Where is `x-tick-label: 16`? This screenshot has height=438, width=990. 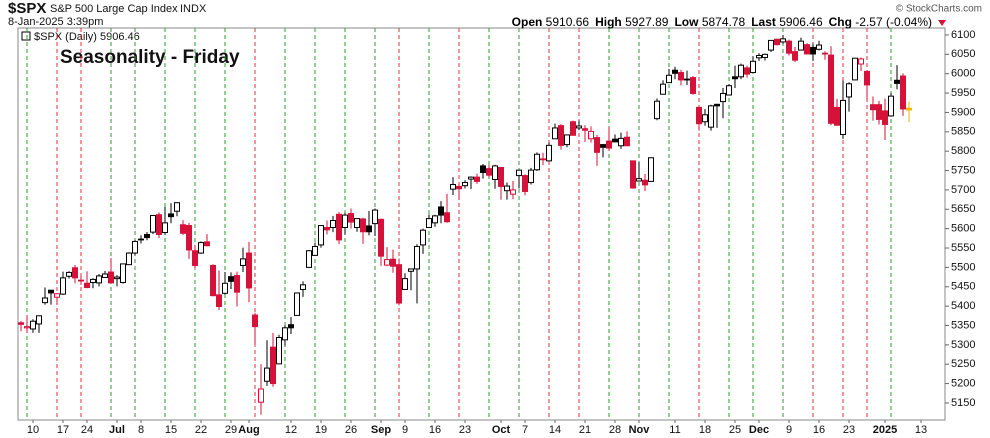 x-tick-label: 16 is located at coordinates (435, 430).